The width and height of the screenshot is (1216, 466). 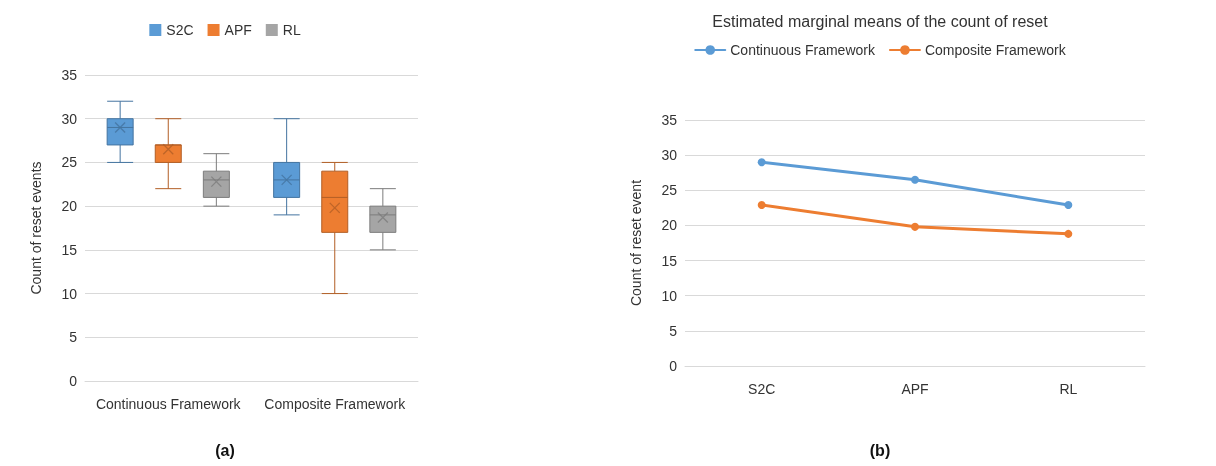 What do you see at coordinates (880, 21) in the screenshot?
I see `chart-title: Estimated marginal means of the count of reset` at bounding box center [880, 21].